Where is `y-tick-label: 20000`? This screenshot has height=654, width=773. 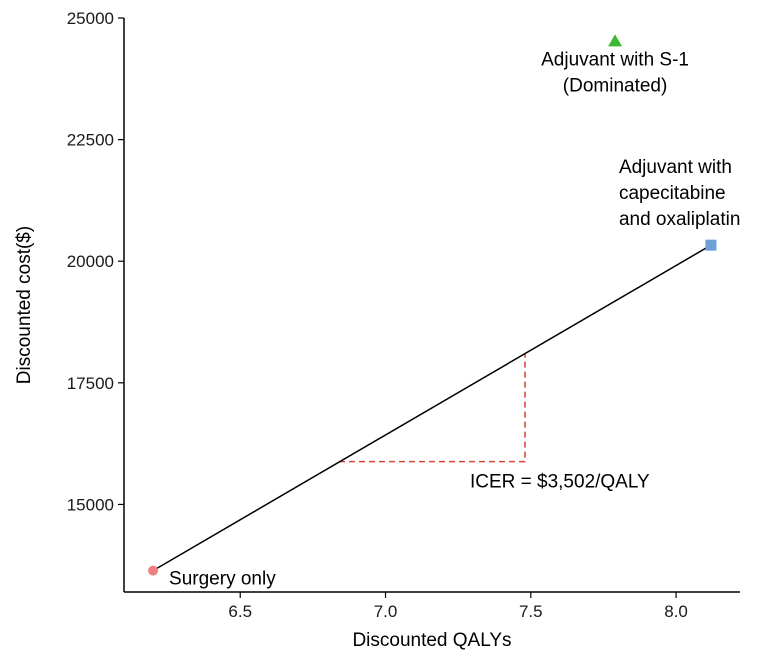 y-tick-label: 20000 is located at coordinates (90, 261).